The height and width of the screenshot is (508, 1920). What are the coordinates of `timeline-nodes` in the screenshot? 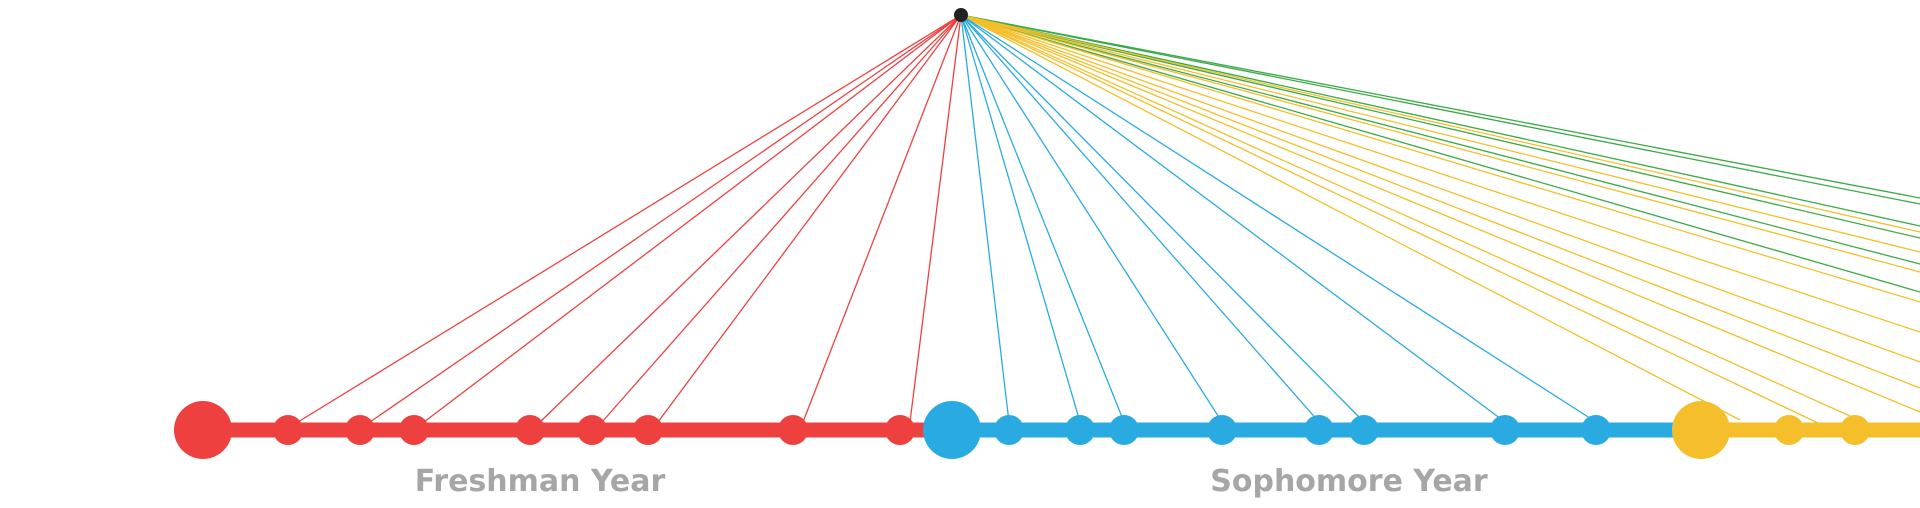 It's located at (1022, 430).